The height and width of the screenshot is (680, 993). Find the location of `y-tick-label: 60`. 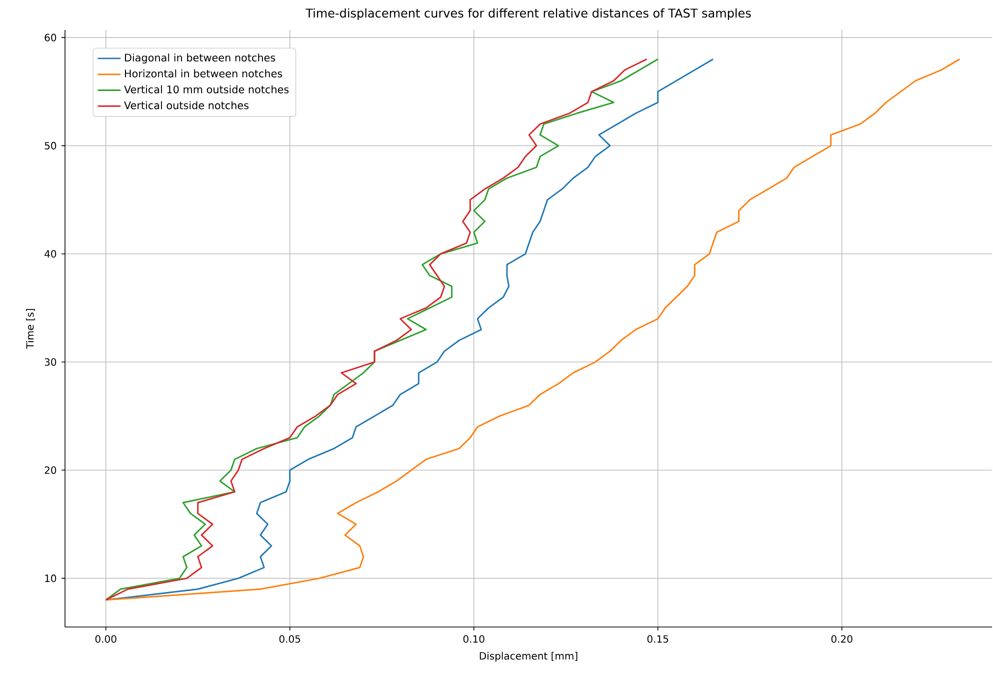

y-tick-label: 60 is located at coordinates (50, 38).